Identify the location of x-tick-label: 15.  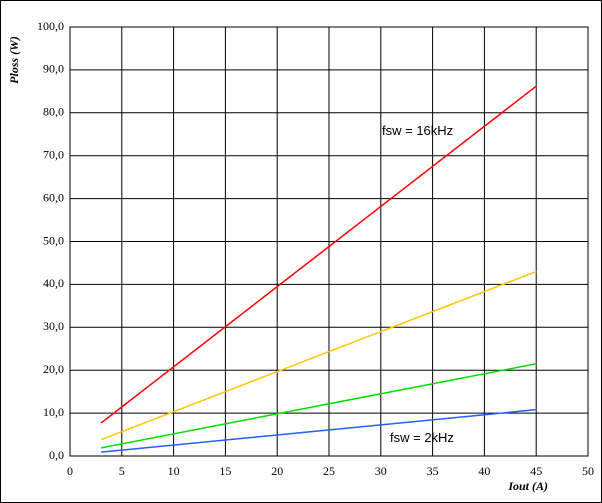
(225, 471).